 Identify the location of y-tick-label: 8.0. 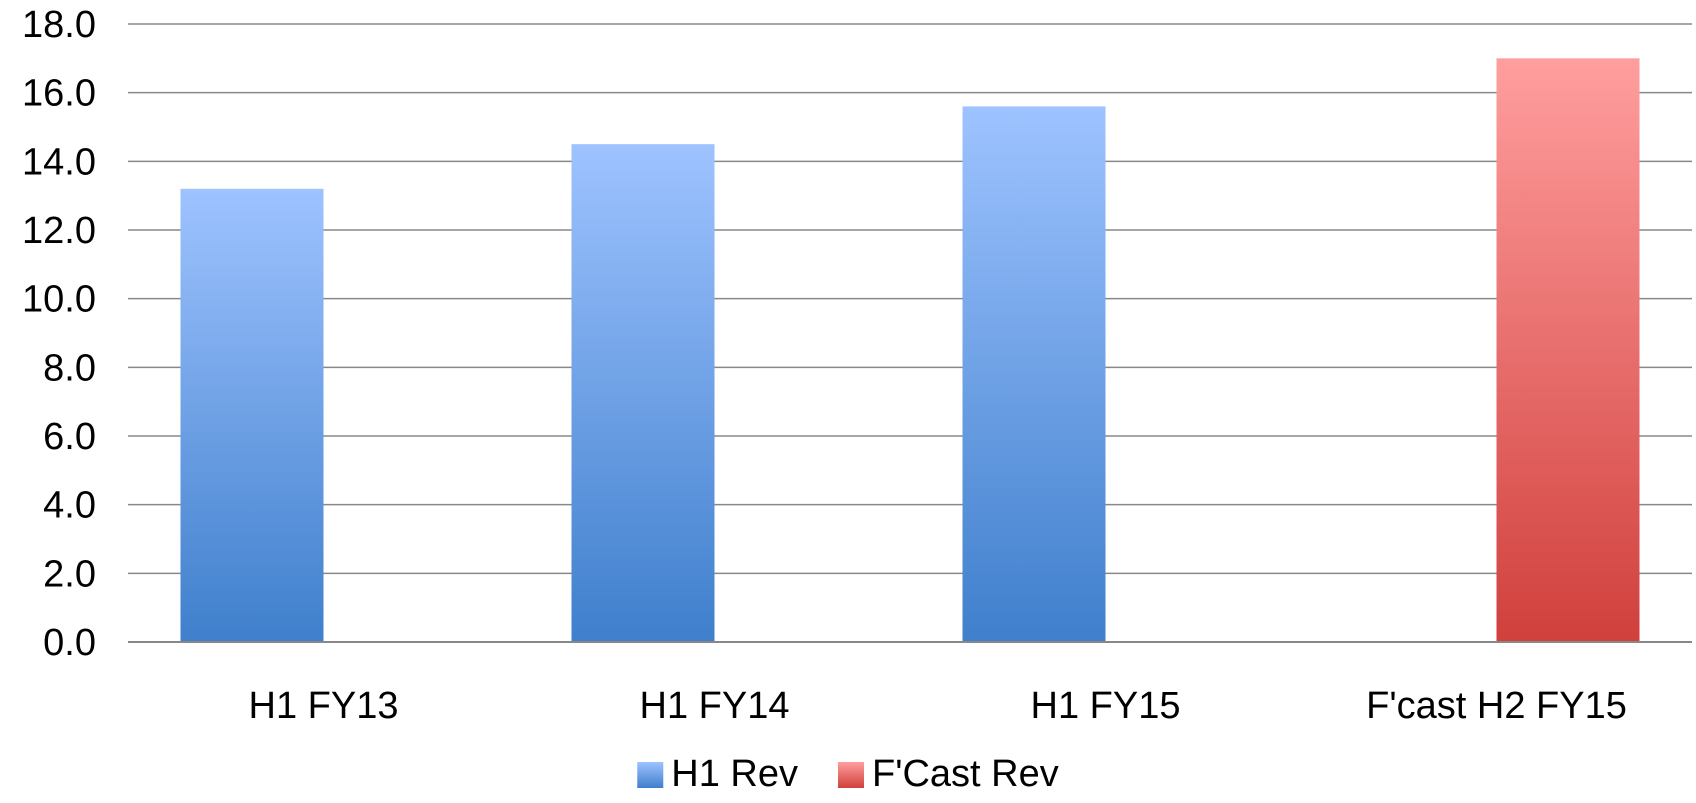
(69, 368).